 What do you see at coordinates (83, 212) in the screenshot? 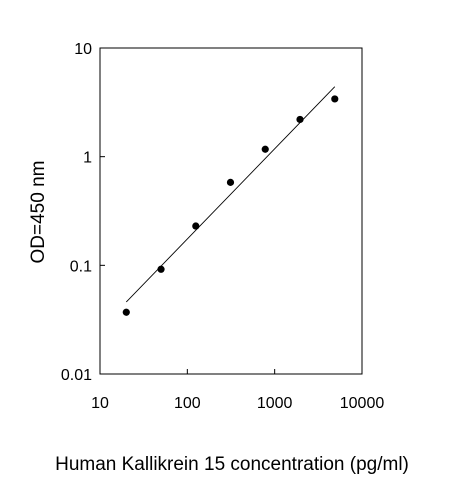
I see `y-axis-ticks: 0.01 0.1 1 10` at bounding box center [83, 212].